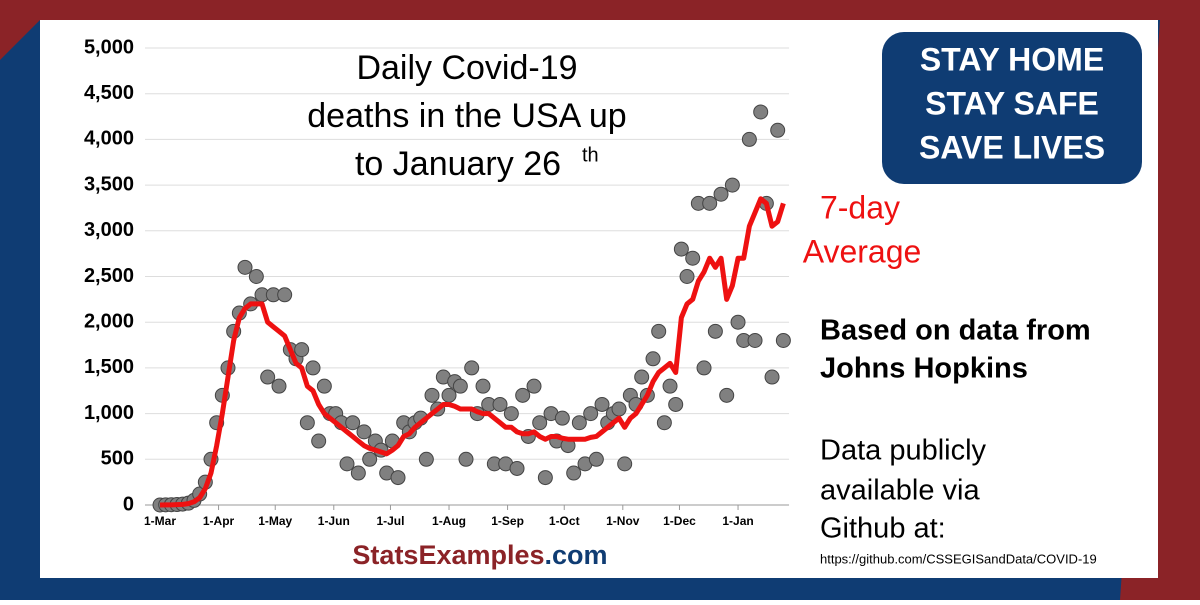 The width and height of the screenshot is (1200, 605). I want to click on title-superscript: th, so click(590, 155).